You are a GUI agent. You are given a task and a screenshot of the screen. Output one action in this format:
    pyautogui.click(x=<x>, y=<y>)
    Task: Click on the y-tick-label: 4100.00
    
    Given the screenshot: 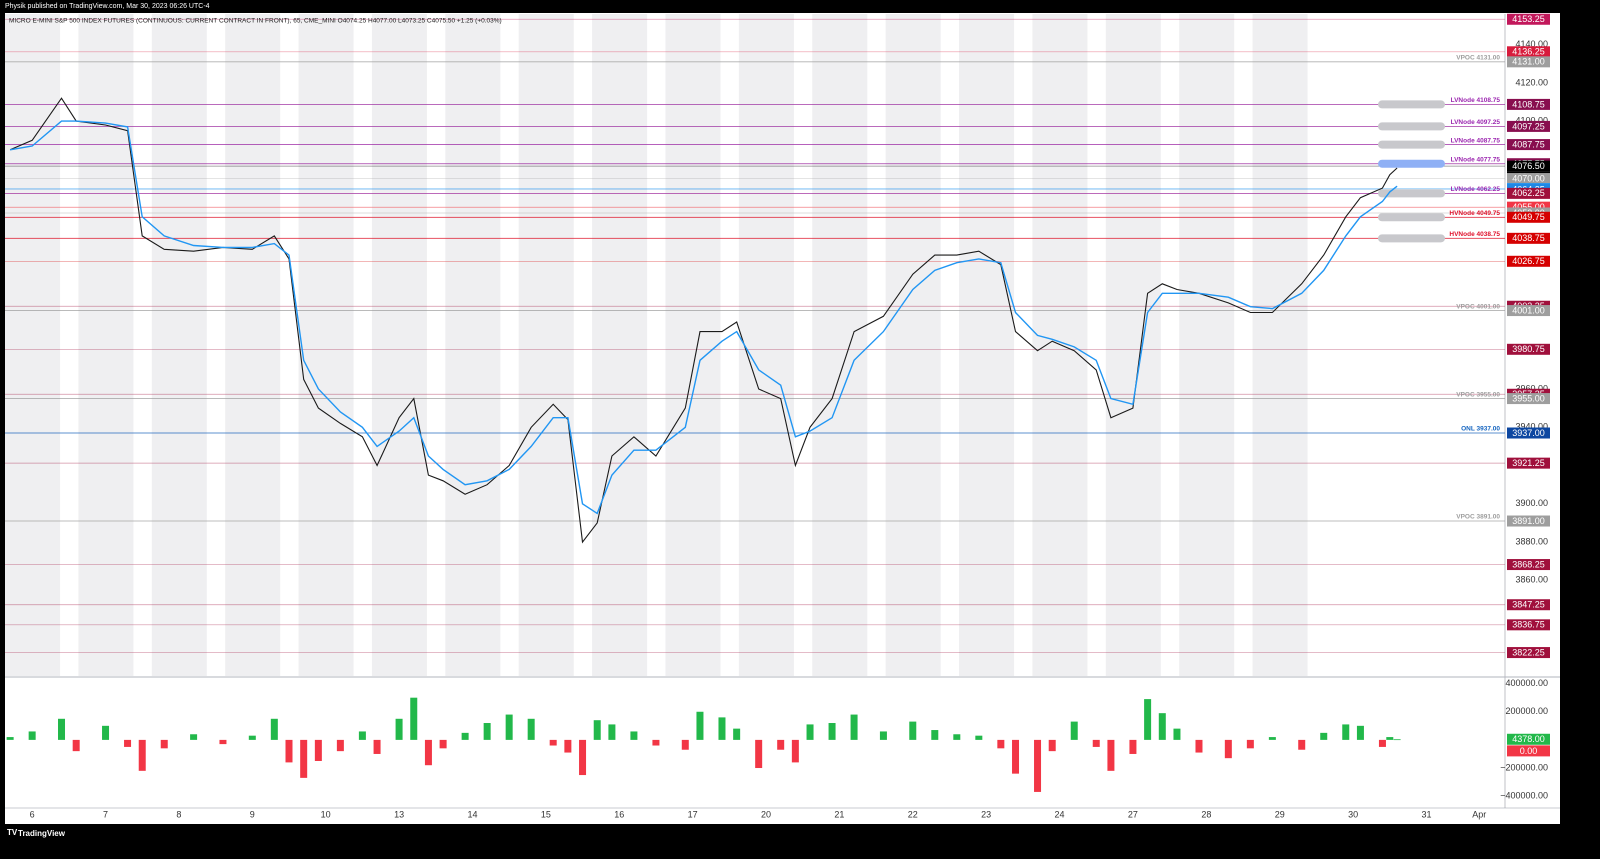 What is the action you would take?
    pyautogui.click(x=1531, y=121)
    